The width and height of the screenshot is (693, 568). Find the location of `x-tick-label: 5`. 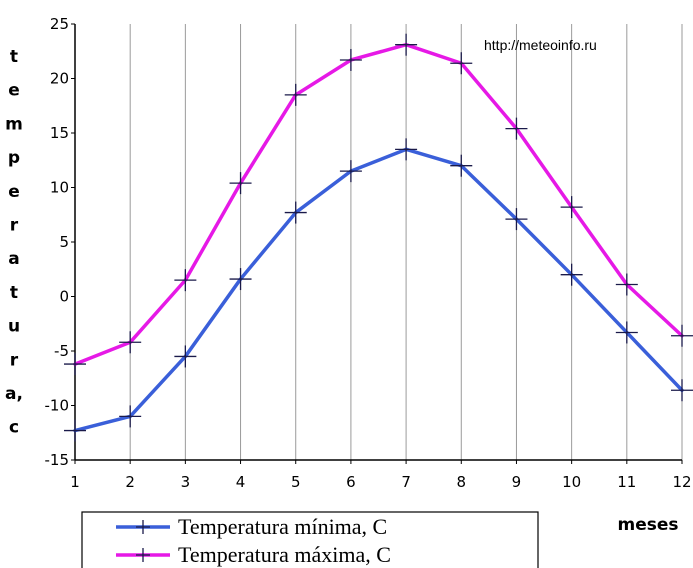

x-tick-label: 5 is located at coordinates (296, 482).